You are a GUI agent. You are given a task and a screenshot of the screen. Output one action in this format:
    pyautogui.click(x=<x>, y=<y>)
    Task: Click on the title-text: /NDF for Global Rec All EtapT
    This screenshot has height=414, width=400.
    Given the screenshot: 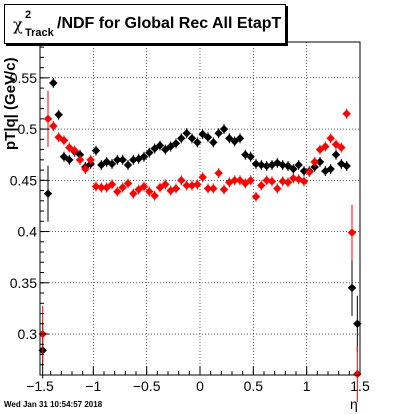 What is the action you would take?
    pyautogui.click(x=169, y=23)
    